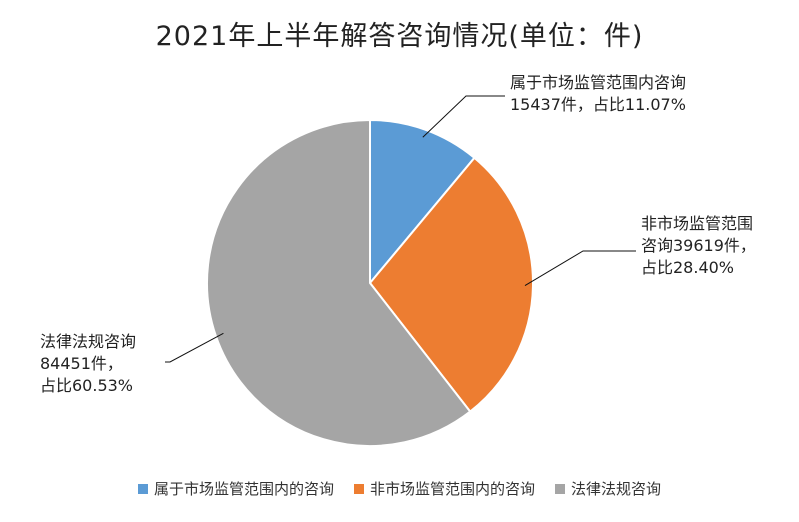 The image size is (799, 522). Describe the element at coordinates (616, 489) in the screenshot. I see `legend-label: 法律法规咨询` at that location.